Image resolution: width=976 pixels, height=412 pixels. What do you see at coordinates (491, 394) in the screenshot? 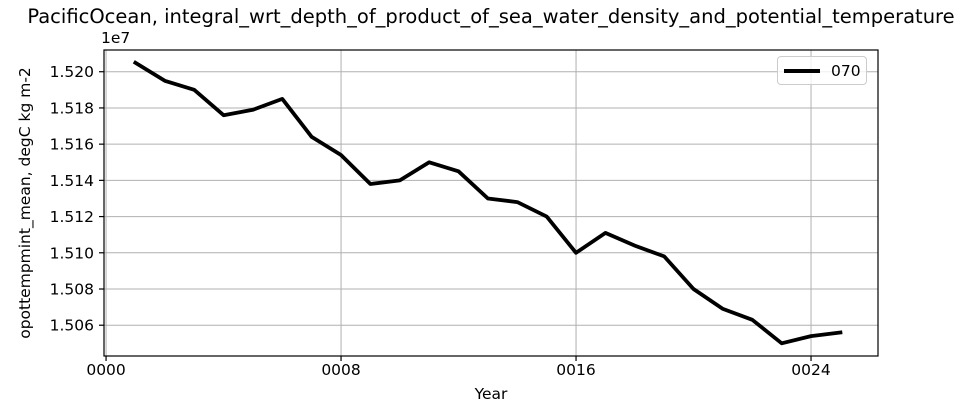
I see `x-axis-label: Year` at bounding box center [491, 394].